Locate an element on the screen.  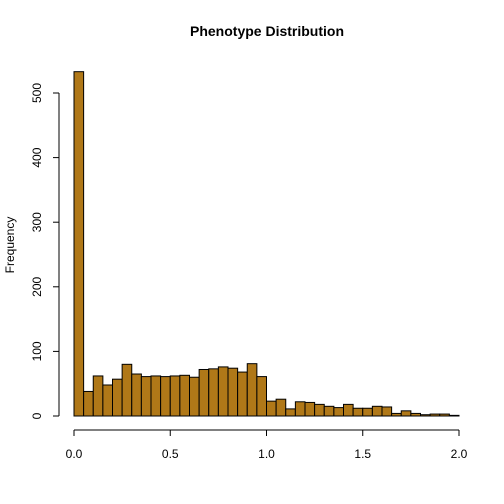
x-tick-label: 1.5 is located at coordinates (362, 454).